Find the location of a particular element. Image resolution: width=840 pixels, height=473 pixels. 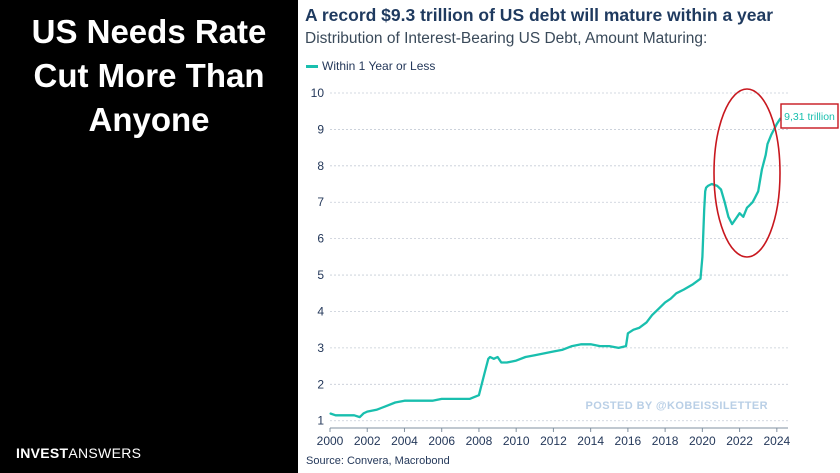

headline-line-2: Cut More Than is located at coordinates (149, 75).